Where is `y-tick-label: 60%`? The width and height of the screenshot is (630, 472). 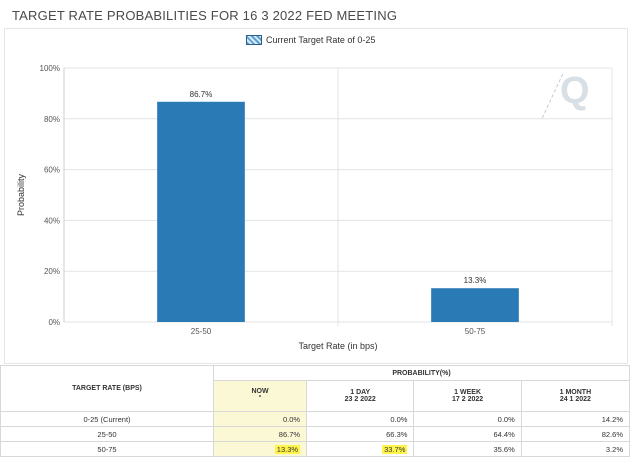
y-tick-label: 60% is located at coordinates (52, 170).